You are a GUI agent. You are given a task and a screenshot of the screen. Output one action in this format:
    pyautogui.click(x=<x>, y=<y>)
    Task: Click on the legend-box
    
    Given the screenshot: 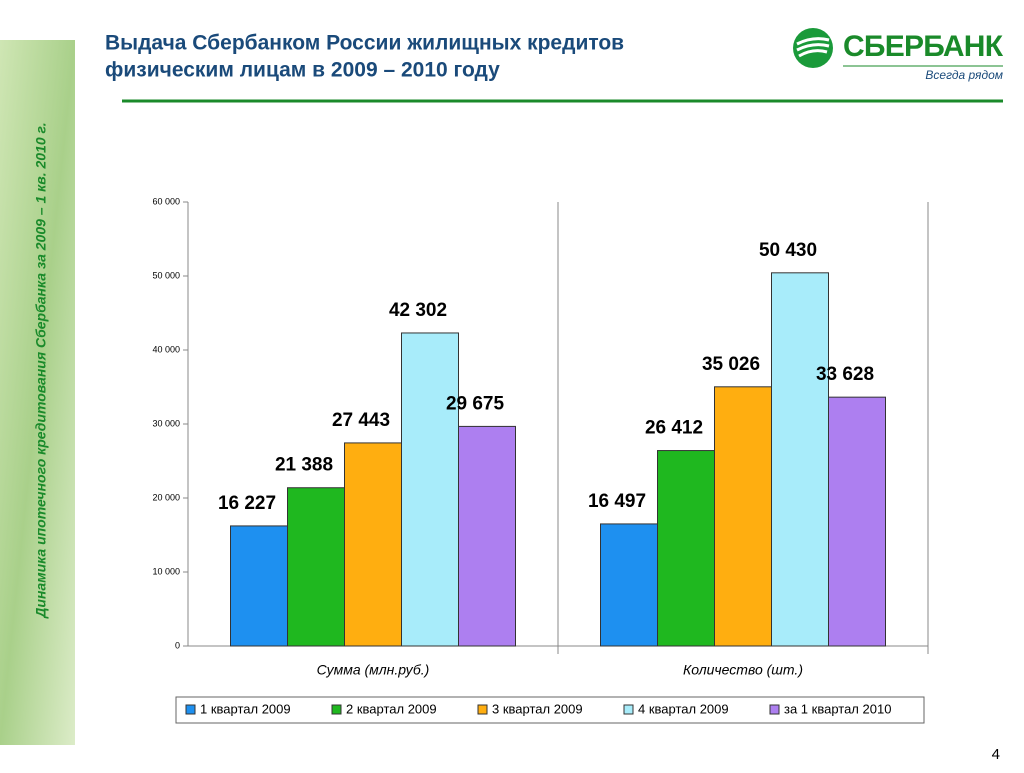 What is the action you would take?
    pyautogui.click(x=550, y=710)
    